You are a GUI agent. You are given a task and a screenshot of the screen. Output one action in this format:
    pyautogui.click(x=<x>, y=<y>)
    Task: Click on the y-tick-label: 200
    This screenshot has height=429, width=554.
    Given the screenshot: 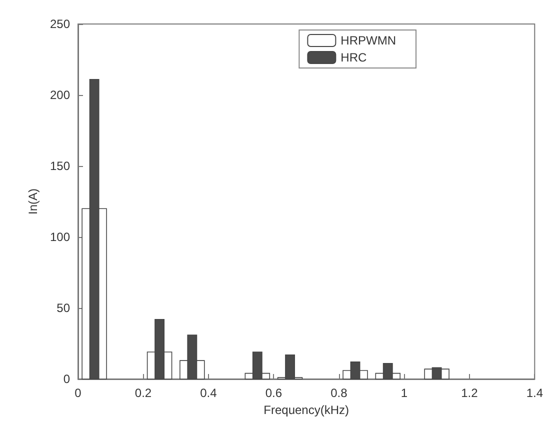 What is the action you would take?
    pyautogui.click(x=60, y=95)
    